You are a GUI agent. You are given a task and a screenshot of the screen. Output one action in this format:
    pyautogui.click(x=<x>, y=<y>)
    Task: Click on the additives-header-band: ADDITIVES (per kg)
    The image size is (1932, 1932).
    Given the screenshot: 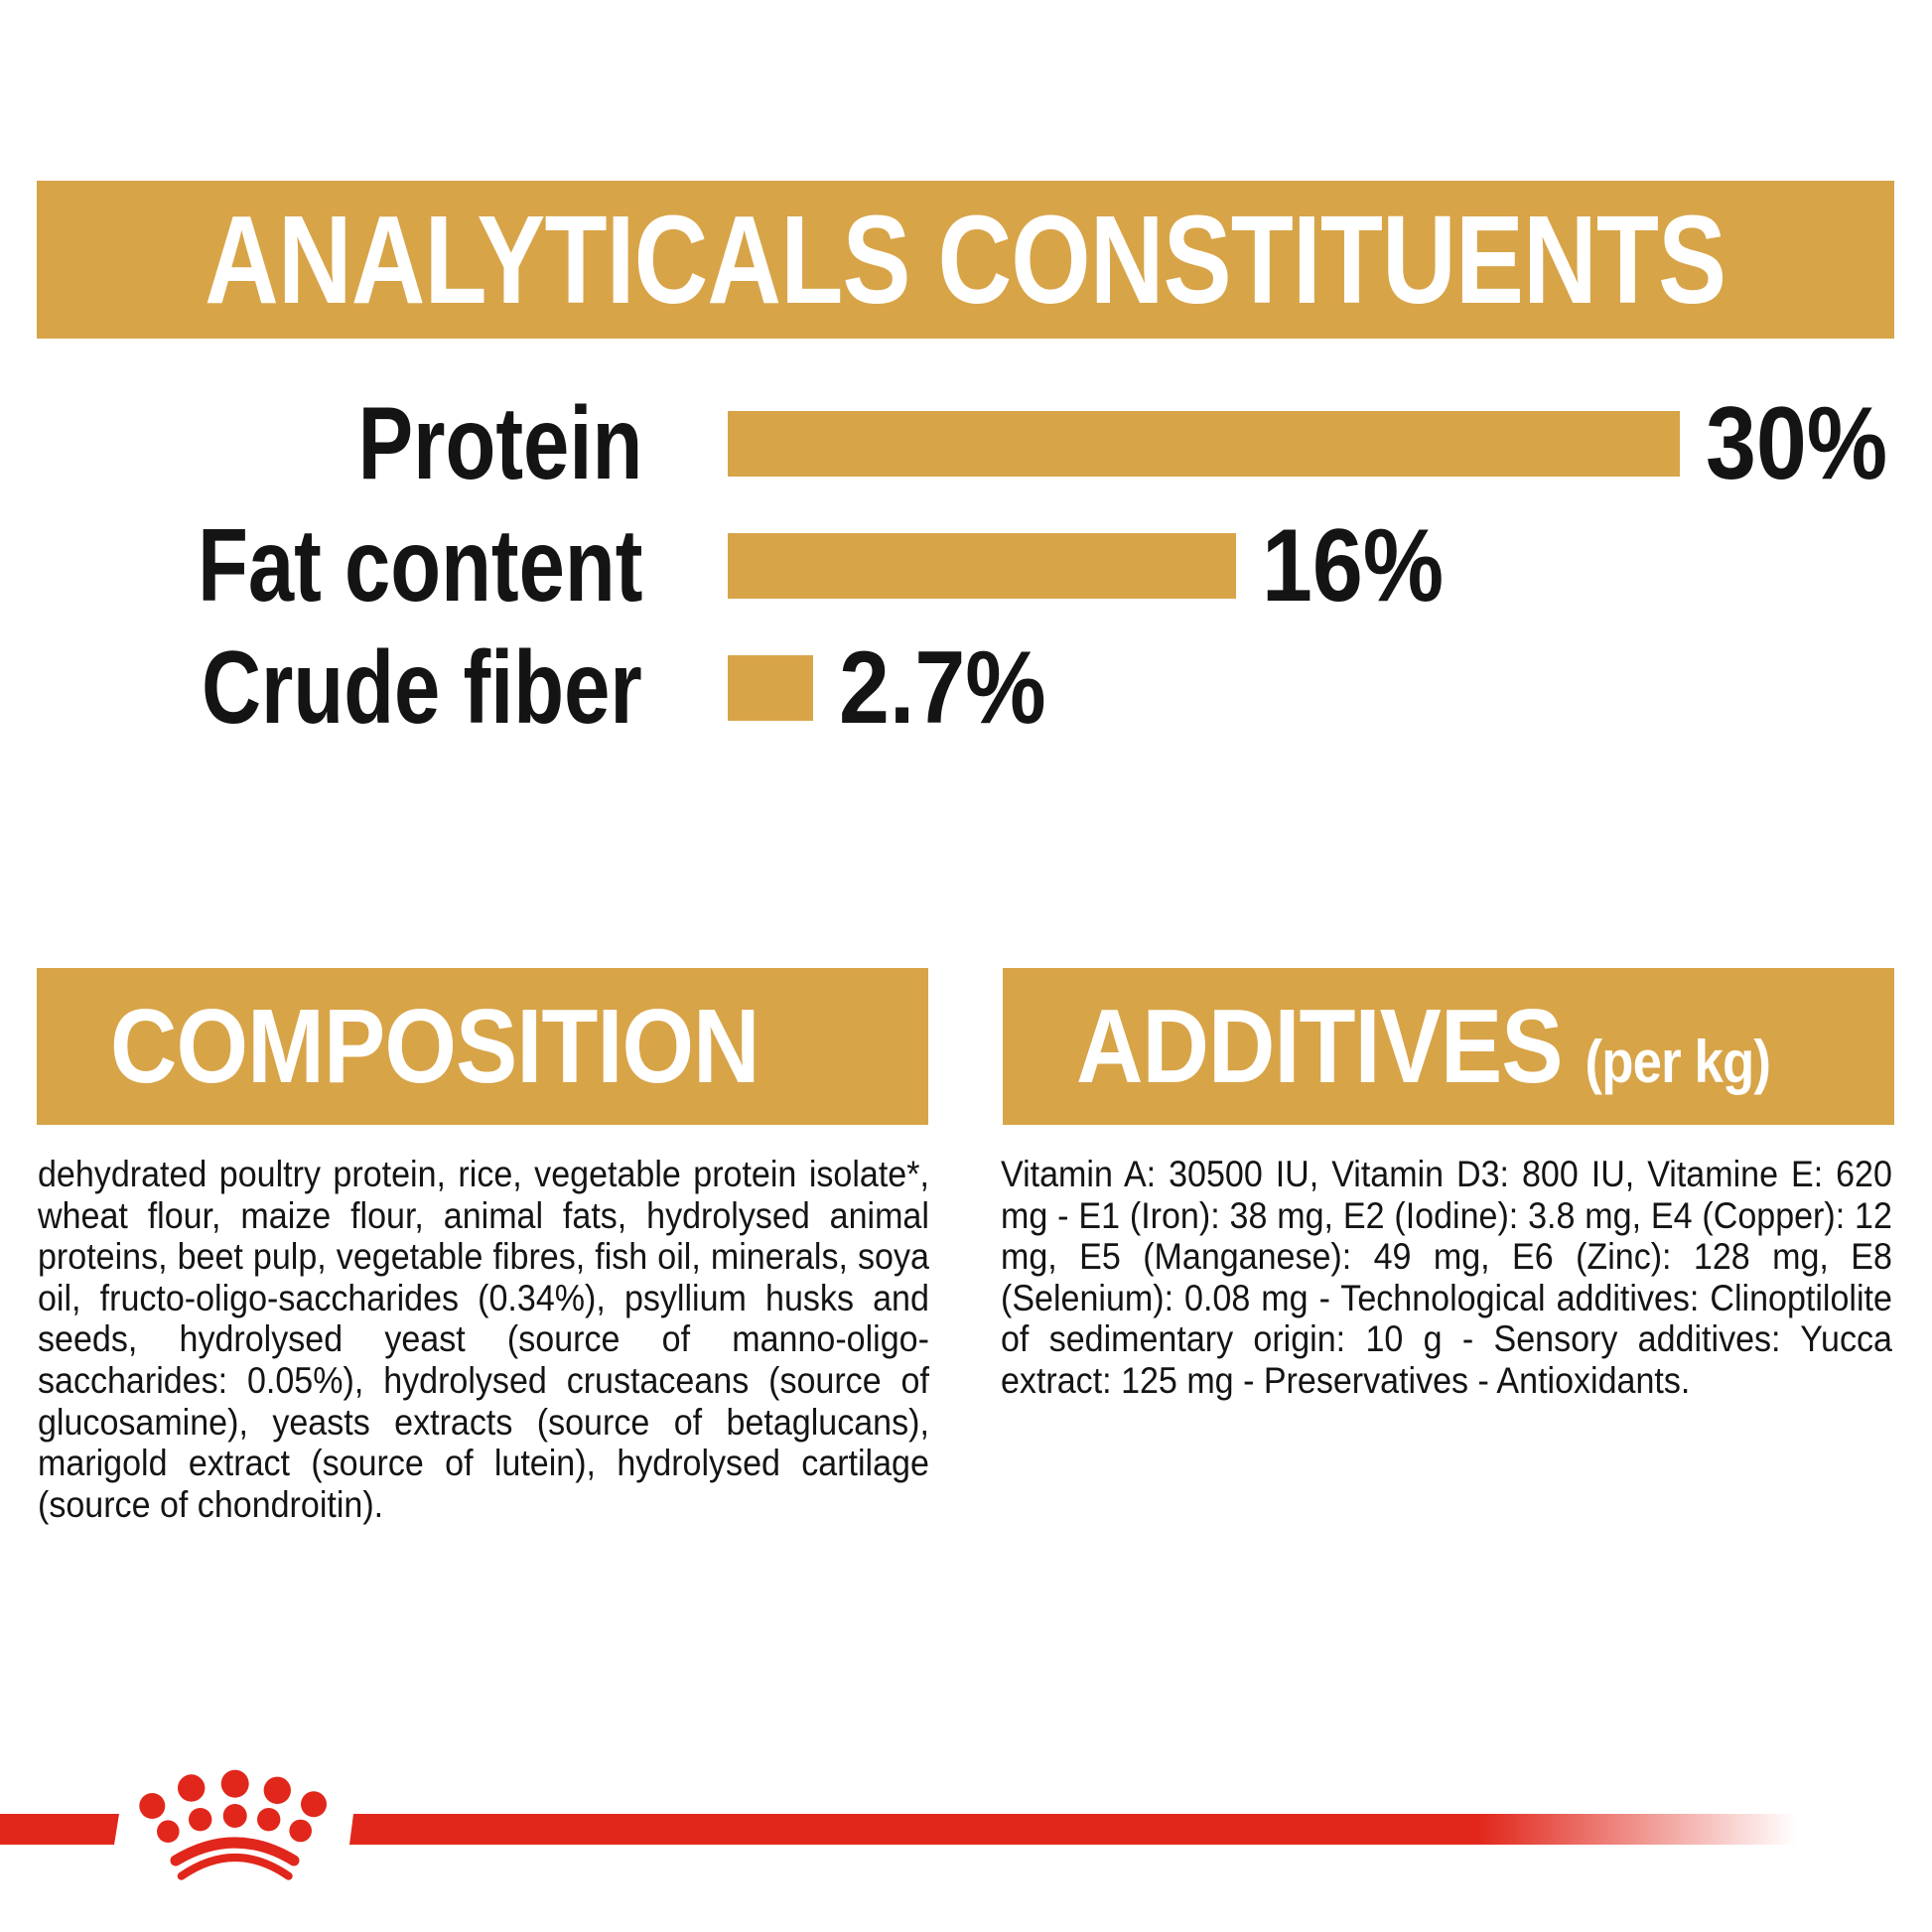 What is the action you would take?
    pyautogui.click(x=1448, y=1046)
    